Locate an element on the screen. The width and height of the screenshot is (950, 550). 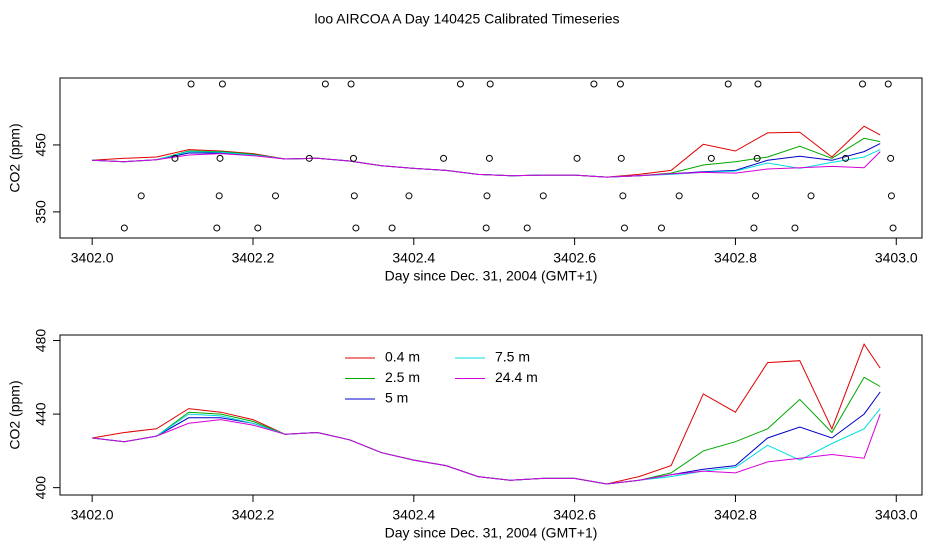
legend-label: 24.4 m is located at coordinates (516, 377).